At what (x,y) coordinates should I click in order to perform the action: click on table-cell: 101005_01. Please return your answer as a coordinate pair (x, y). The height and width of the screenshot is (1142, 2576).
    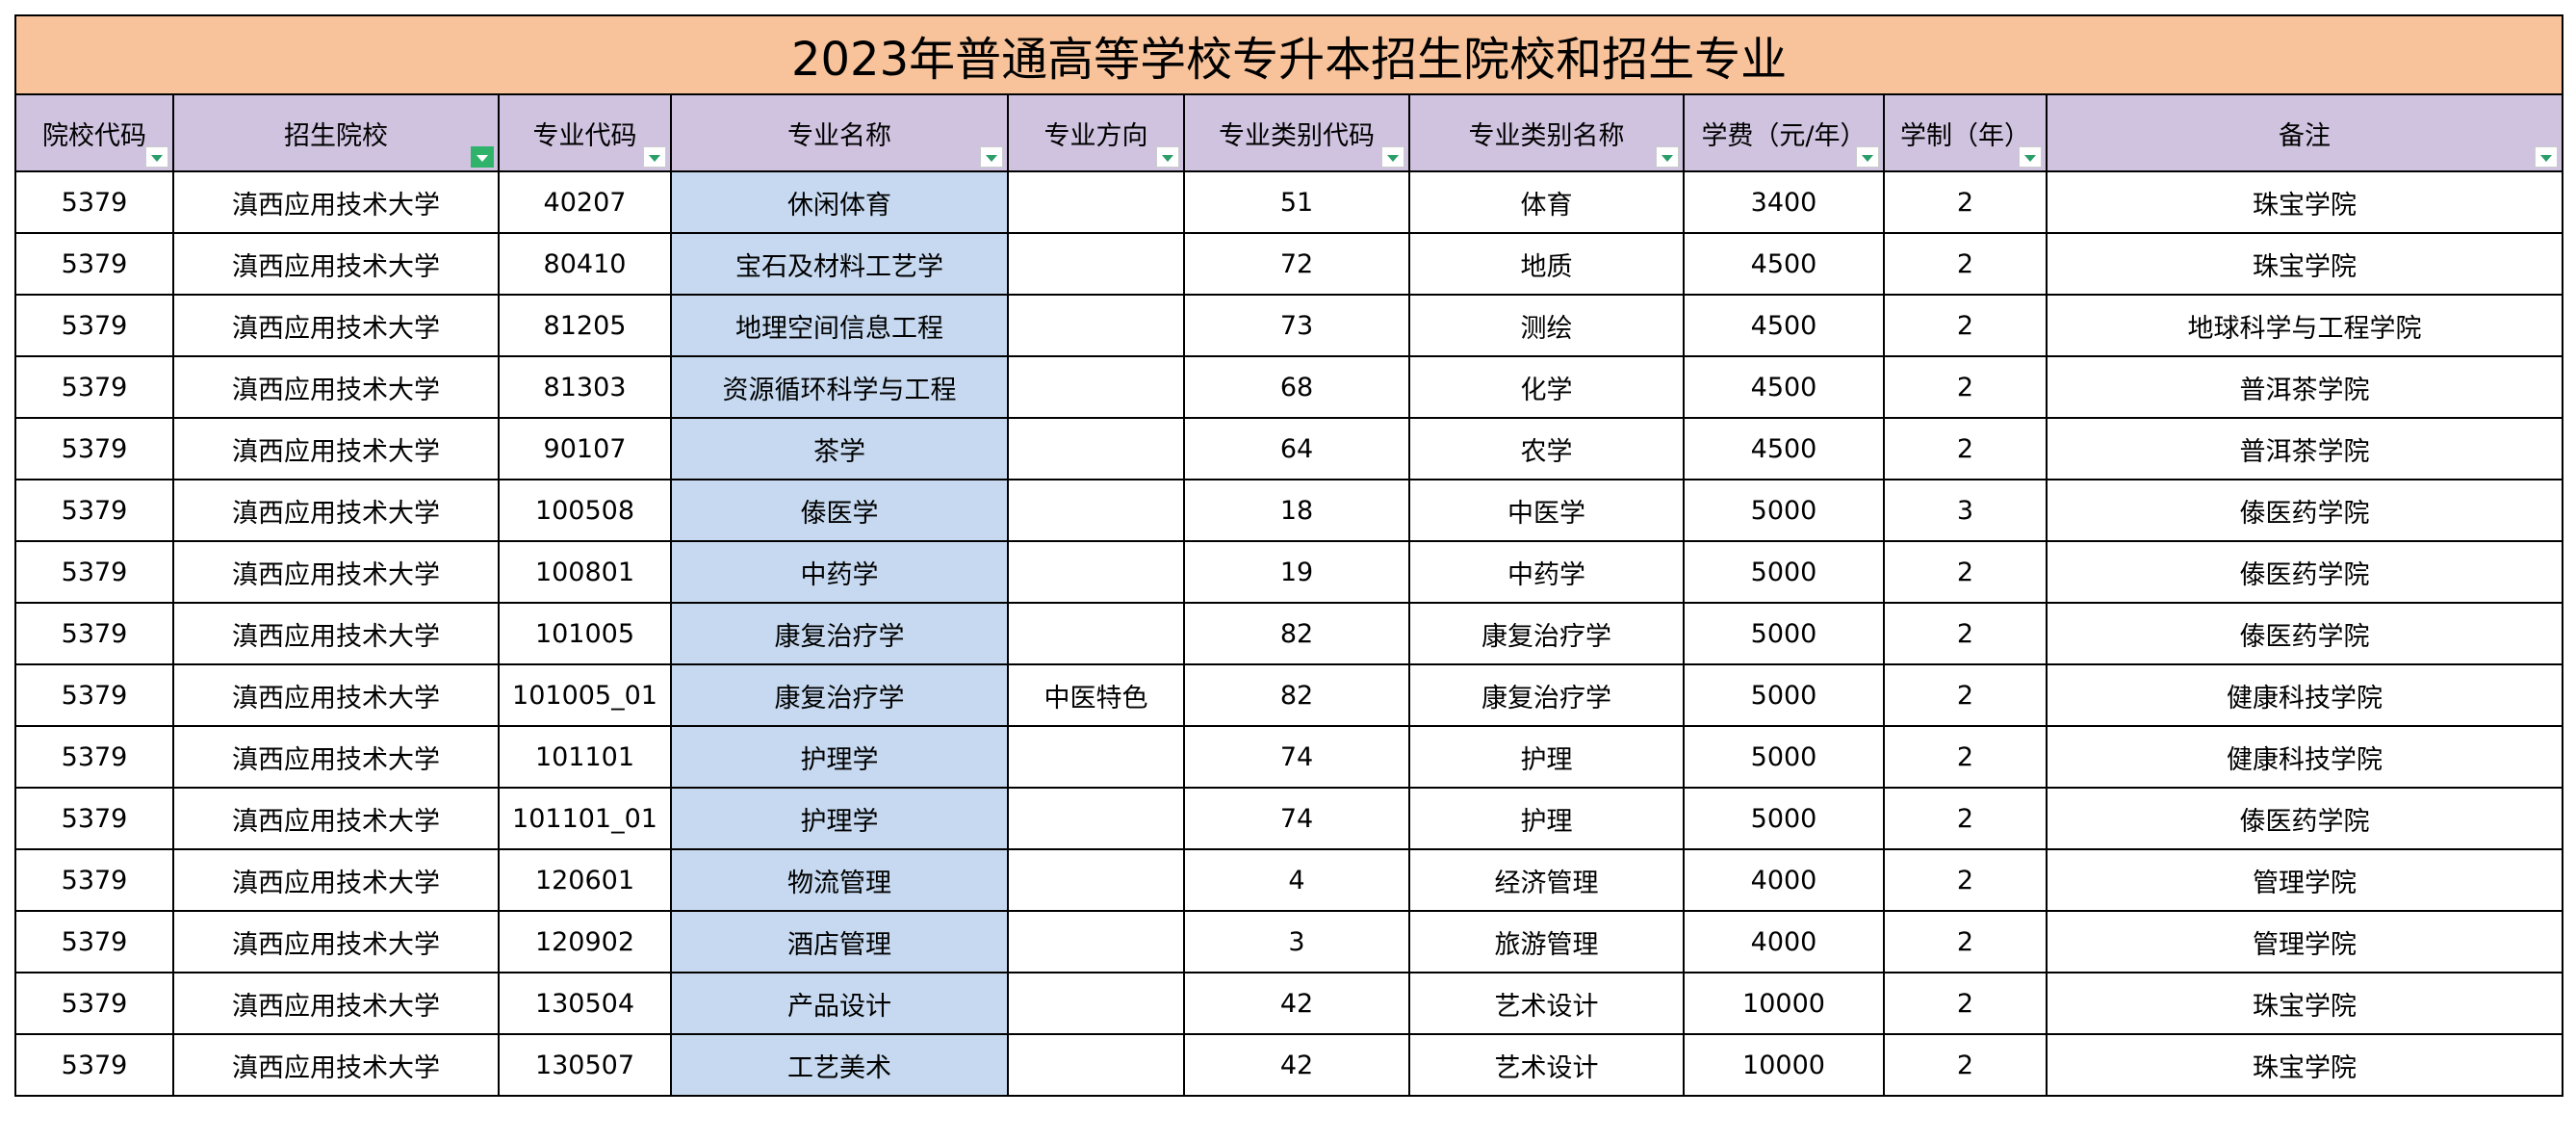
    Looking at the image, I should click on (585, 695).